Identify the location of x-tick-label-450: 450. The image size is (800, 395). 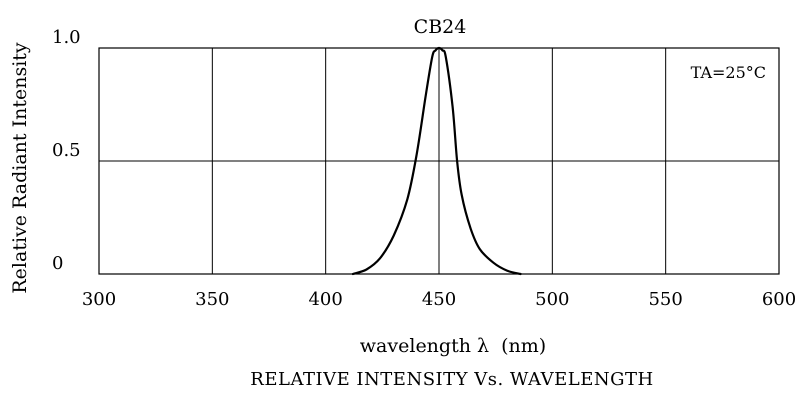
(439, 299).